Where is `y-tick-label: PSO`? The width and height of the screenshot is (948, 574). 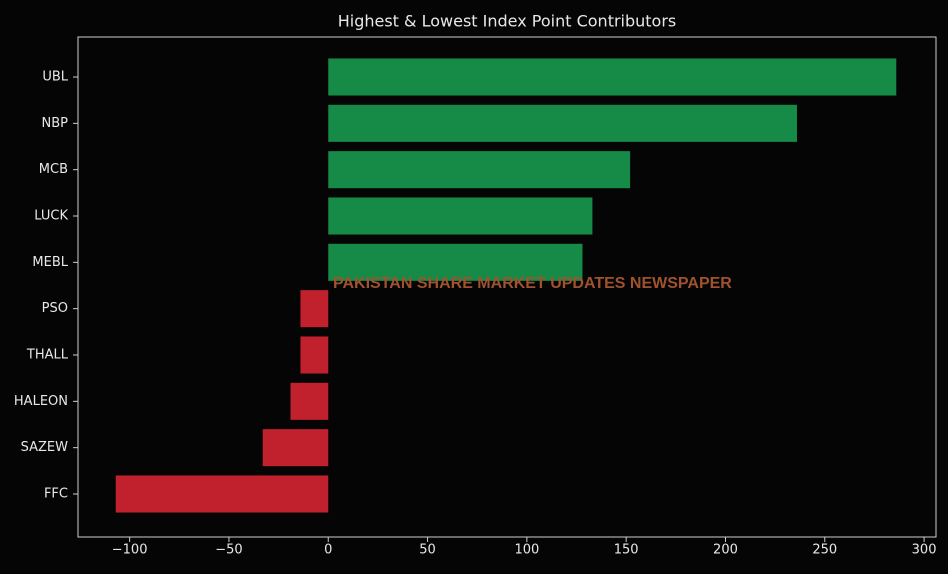
y-tick-label: PSO is located at coordinates (55, 308).